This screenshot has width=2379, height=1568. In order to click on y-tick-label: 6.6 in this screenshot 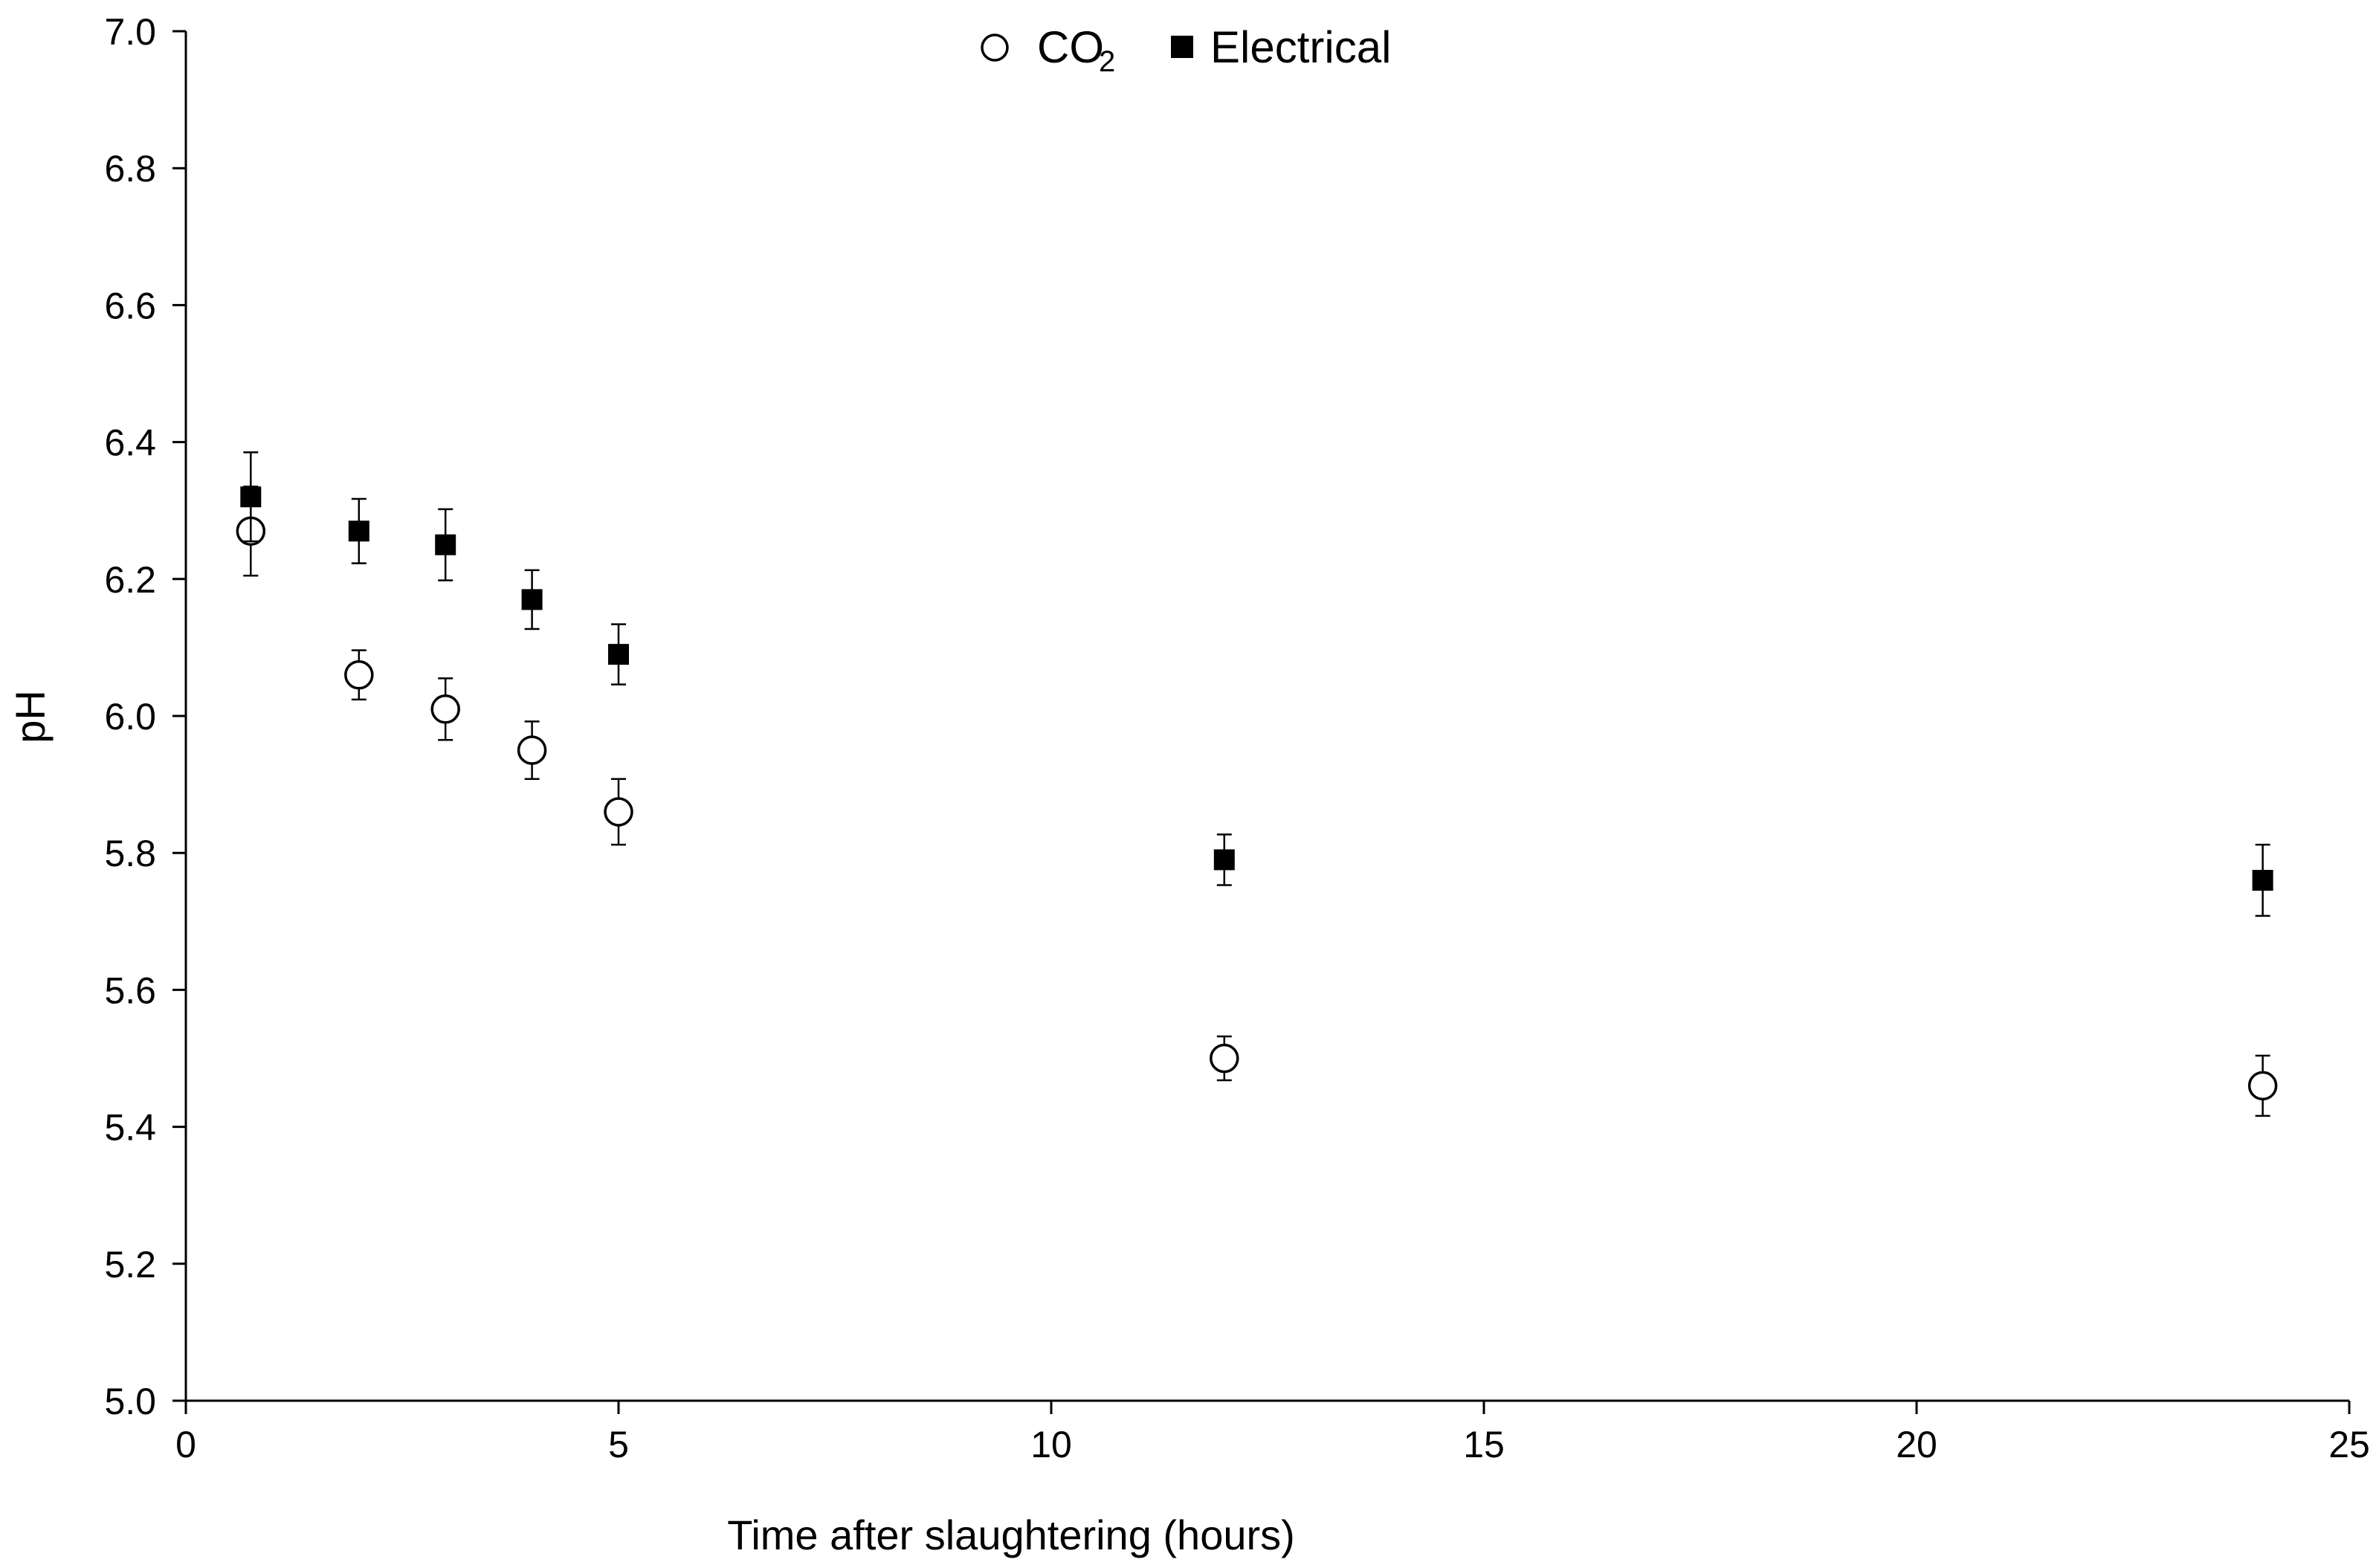, I will do `click(130, 305)`.